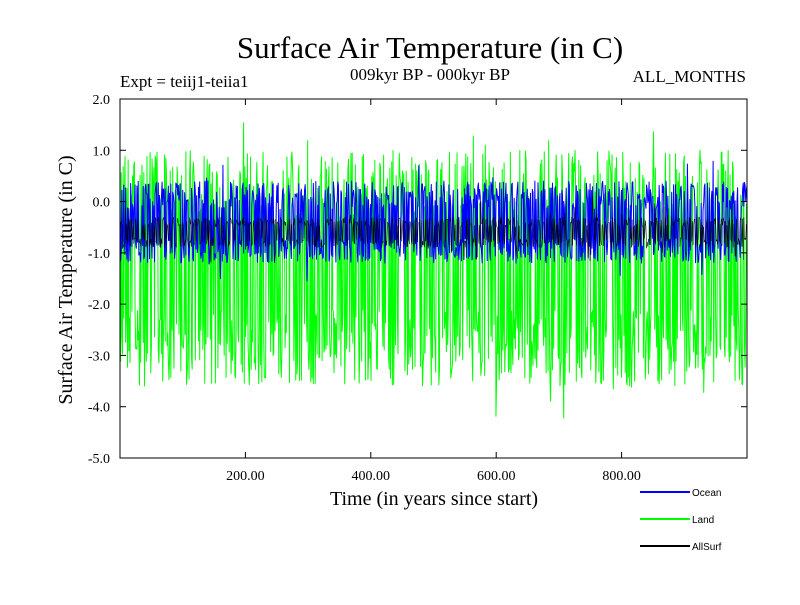 Image resolution: width=800 pixels, height=605 pixels. Describe the element at coordinates (496, 476) in the screenshot. I see `x-tick-label: 600.00` at that location.